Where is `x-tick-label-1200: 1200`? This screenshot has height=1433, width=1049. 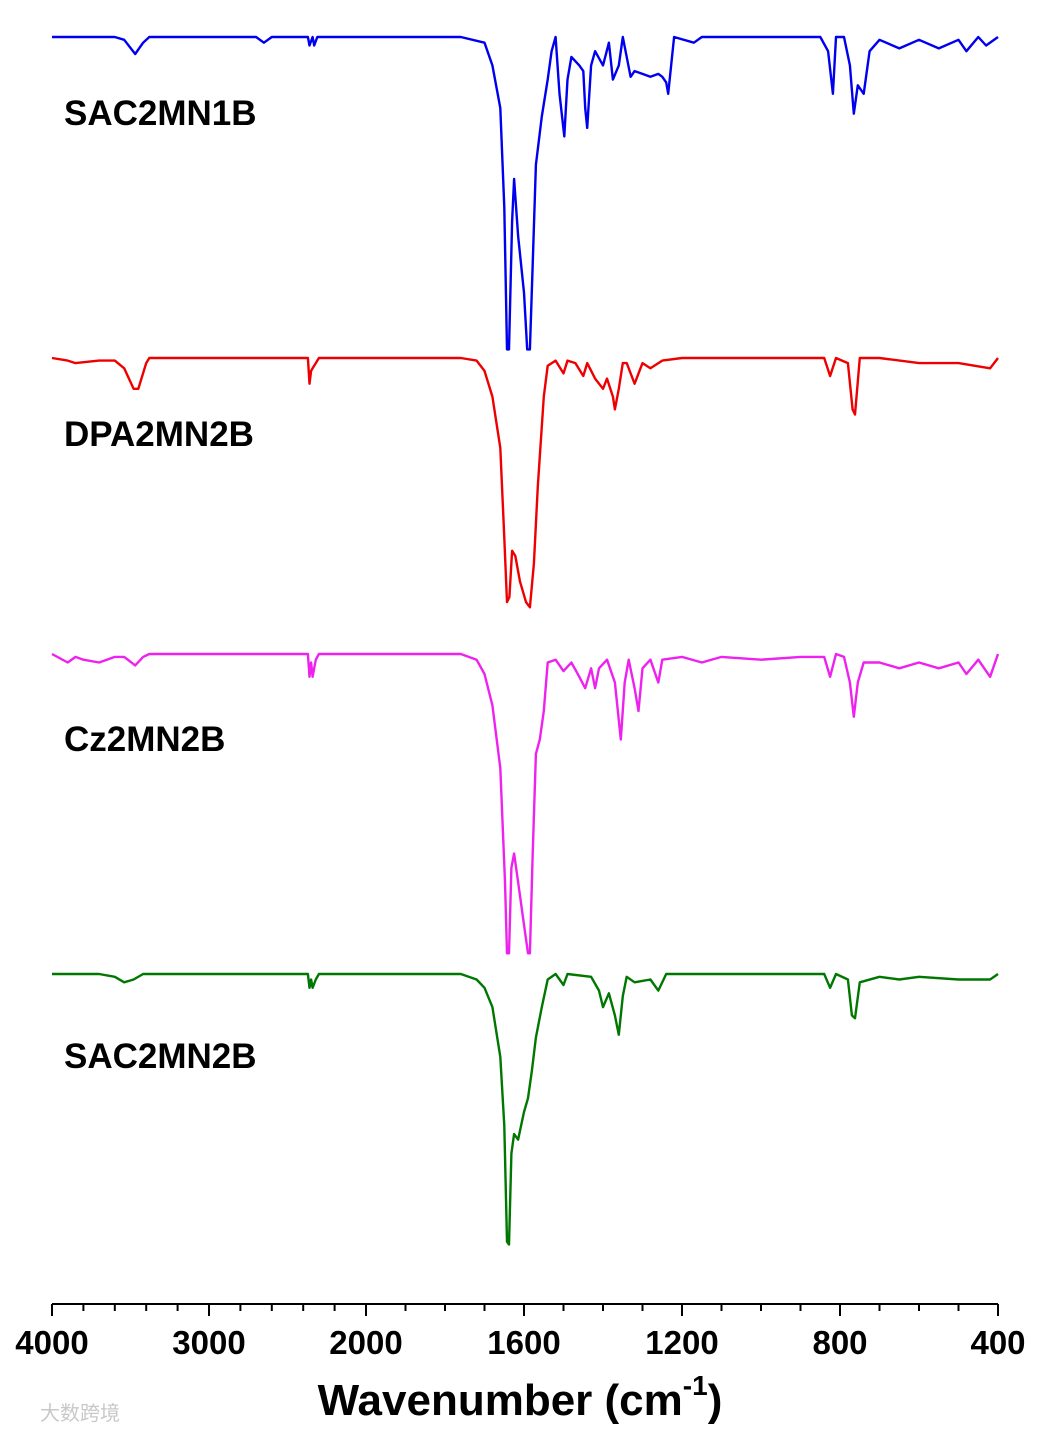
x-tick-label-1200: 1200 is located at coordinates (681, 1342).